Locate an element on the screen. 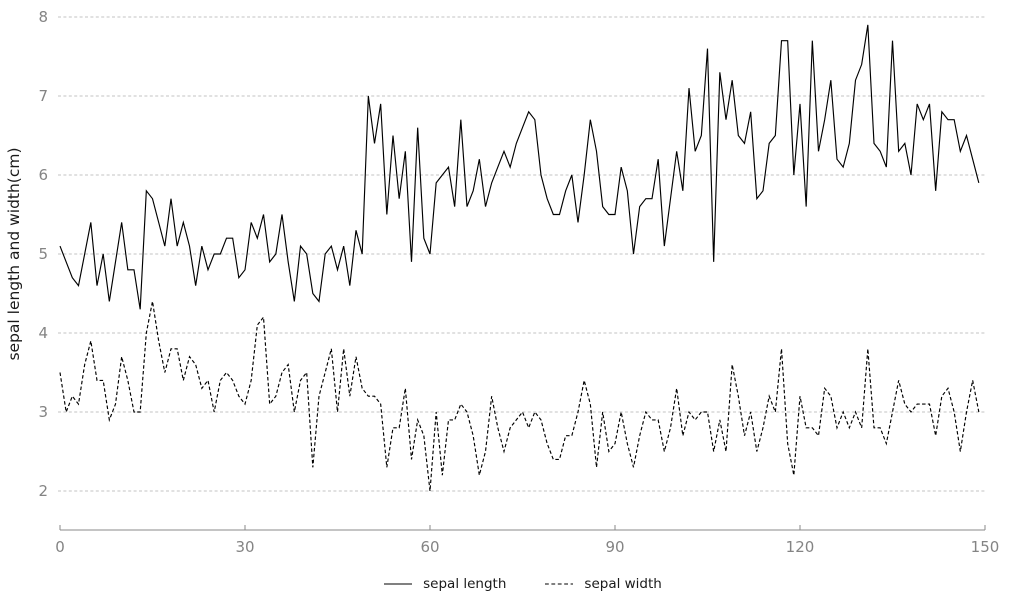 The height and width of the screenshot is (610, 1011). y-tick-label-4: 4 is located at coordinates (43, 333).